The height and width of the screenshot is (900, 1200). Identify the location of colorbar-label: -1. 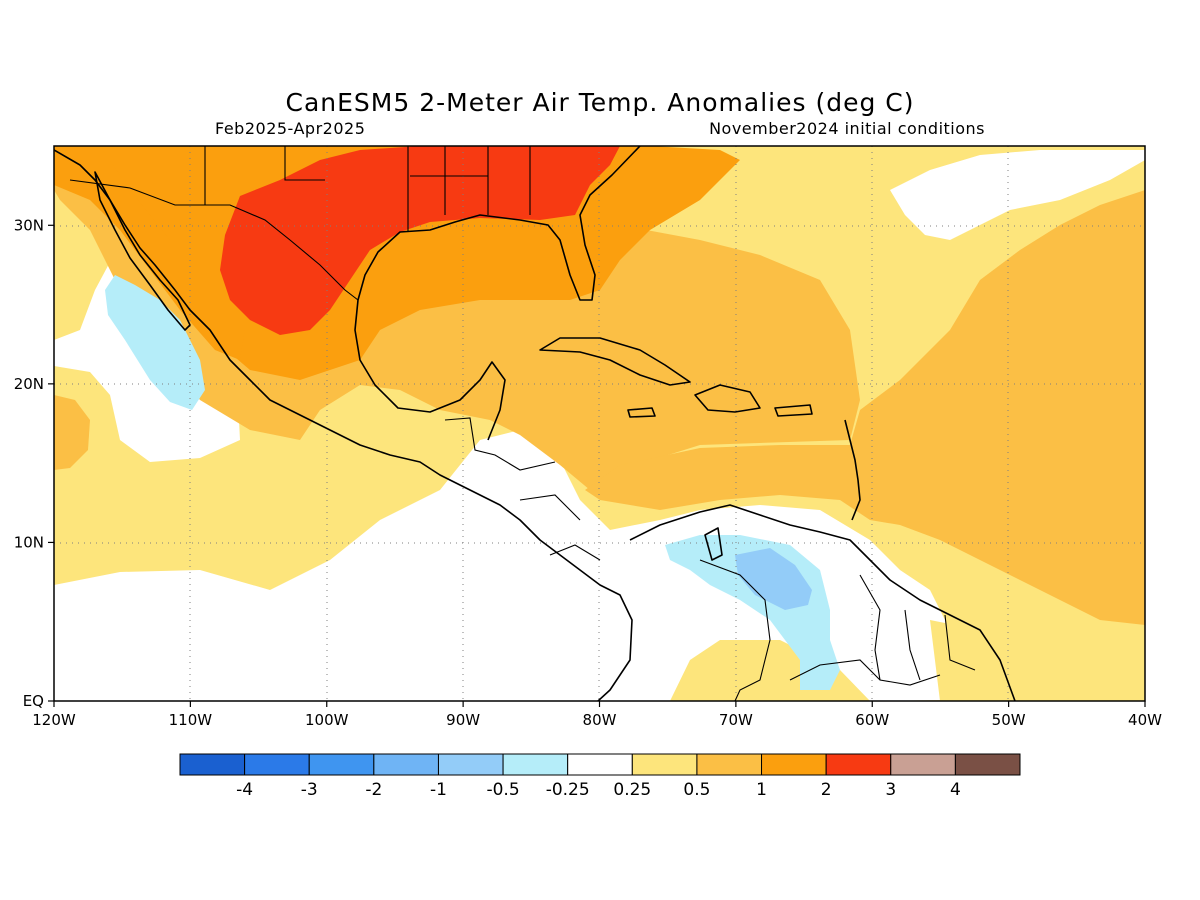
(438, 790).